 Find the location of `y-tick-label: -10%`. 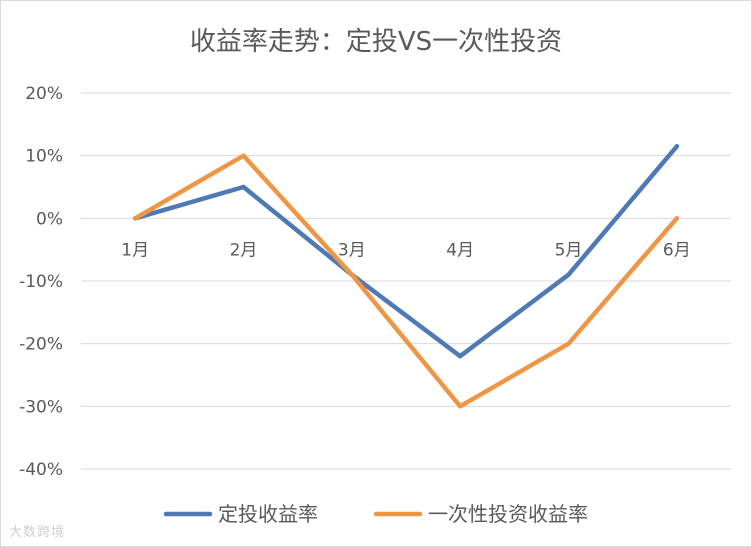

y-tick-label: -10% is located at coordinates (41, 282).